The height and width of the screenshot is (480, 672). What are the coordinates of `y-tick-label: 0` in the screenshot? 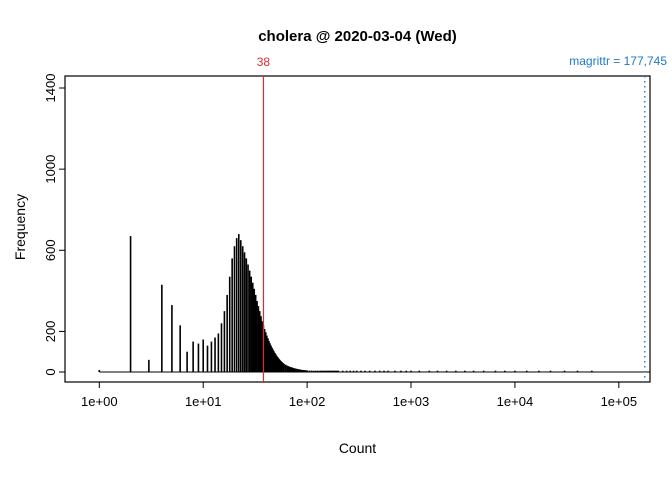 It's located at (50, 371).